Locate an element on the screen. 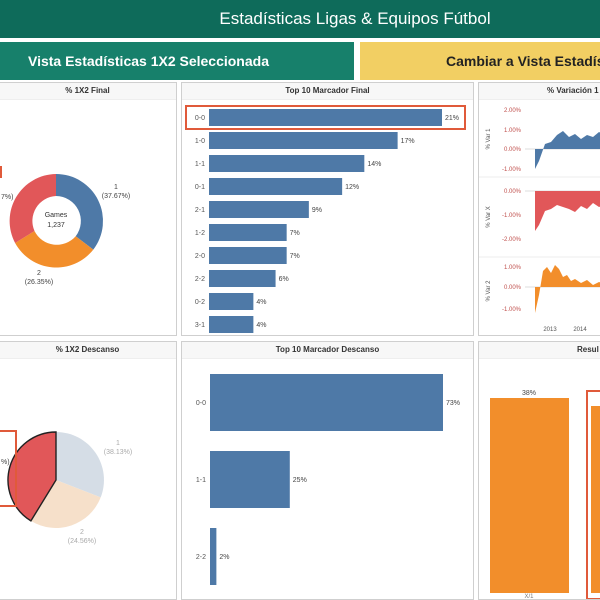 The width and height of the screenshot is (600, 600). panel-title: % 1X2 Descanso is located at coordinates (88, 350).